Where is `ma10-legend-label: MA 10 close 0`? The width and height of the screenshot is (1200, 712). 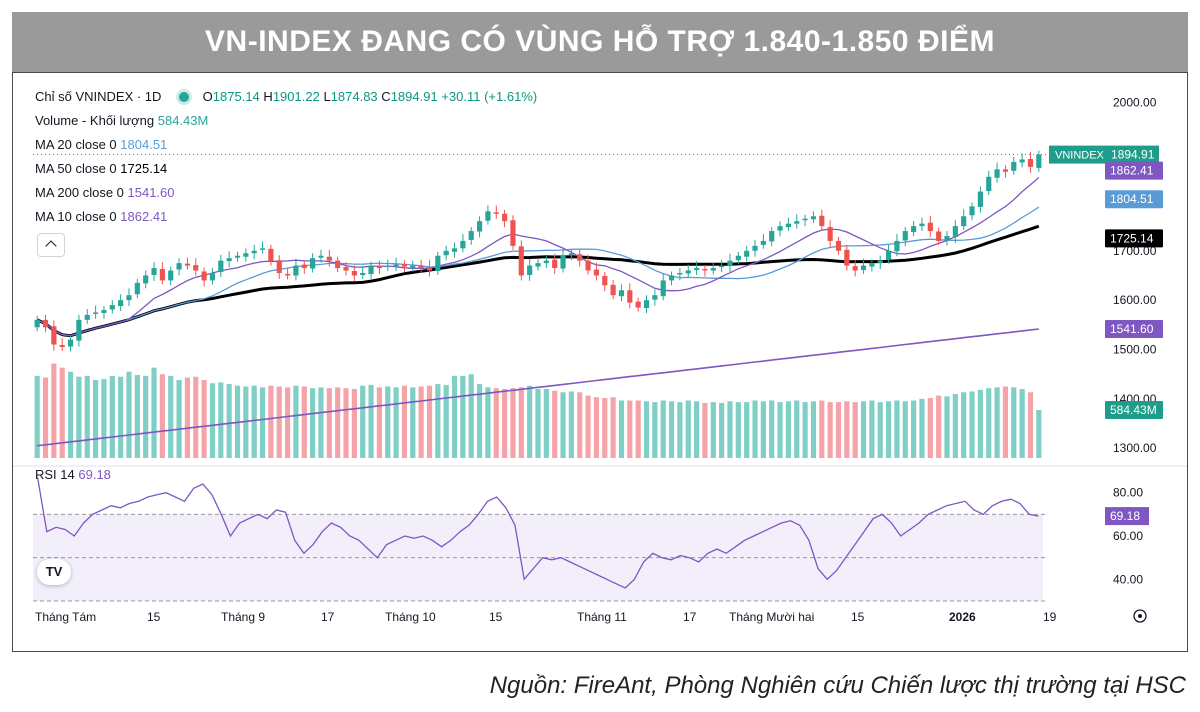 ma10-legend-label: MA 10 close 0 is located at coordinates (76, 216).